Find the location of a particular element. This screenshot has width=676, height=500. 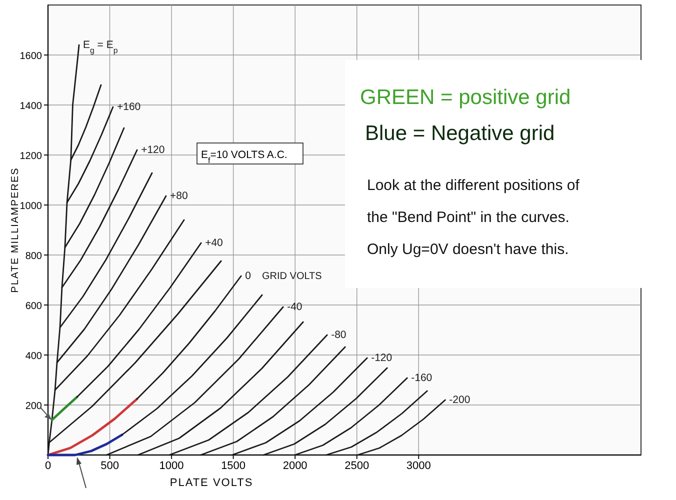

series-label: +80 is located at coordinates (179, 196).